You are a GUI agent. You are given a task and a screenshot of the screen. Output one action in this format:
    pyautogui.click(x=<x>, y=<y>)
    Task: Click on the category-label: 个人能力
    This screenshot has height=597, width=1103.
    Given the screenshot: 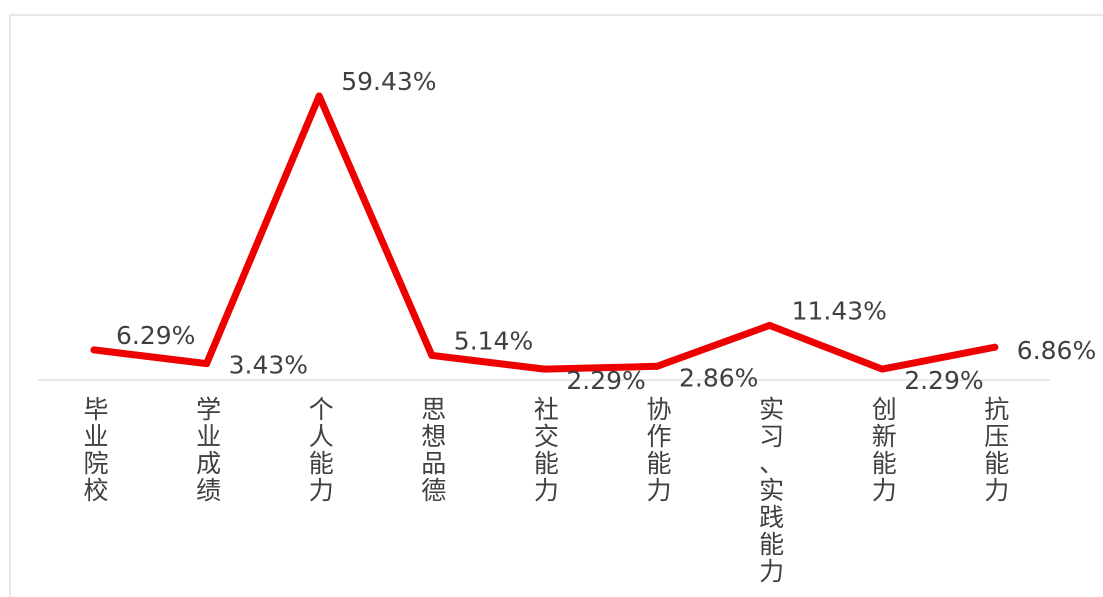 What is the action you would take?
    pyautogui.click(x=321, y=450)
    